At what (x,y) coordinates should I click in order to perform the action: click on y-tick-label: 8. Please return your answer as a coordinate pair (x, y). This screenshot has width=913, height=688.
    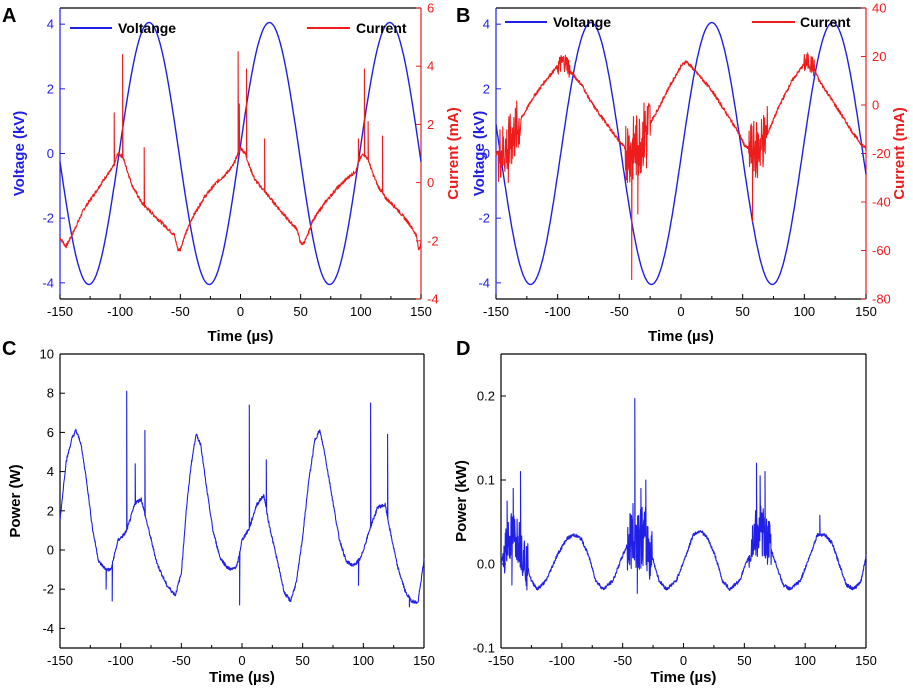
    Looking at the image, I should click on (50, 393).